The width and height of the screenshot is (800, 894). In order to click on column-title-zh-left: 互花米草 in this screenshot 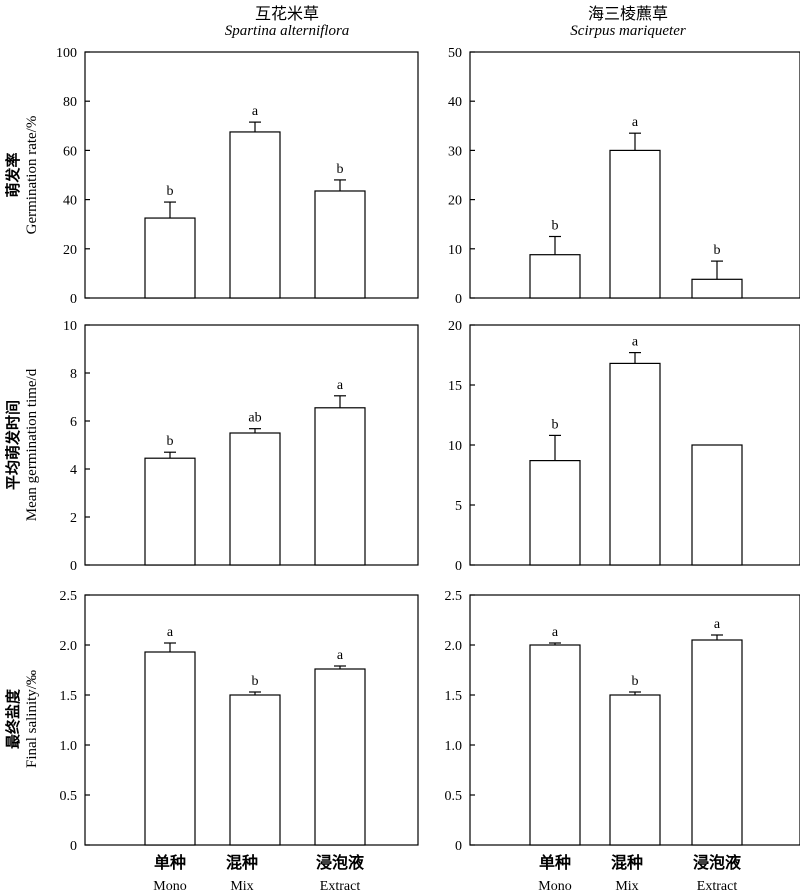, I will do `click(287, 14)`.